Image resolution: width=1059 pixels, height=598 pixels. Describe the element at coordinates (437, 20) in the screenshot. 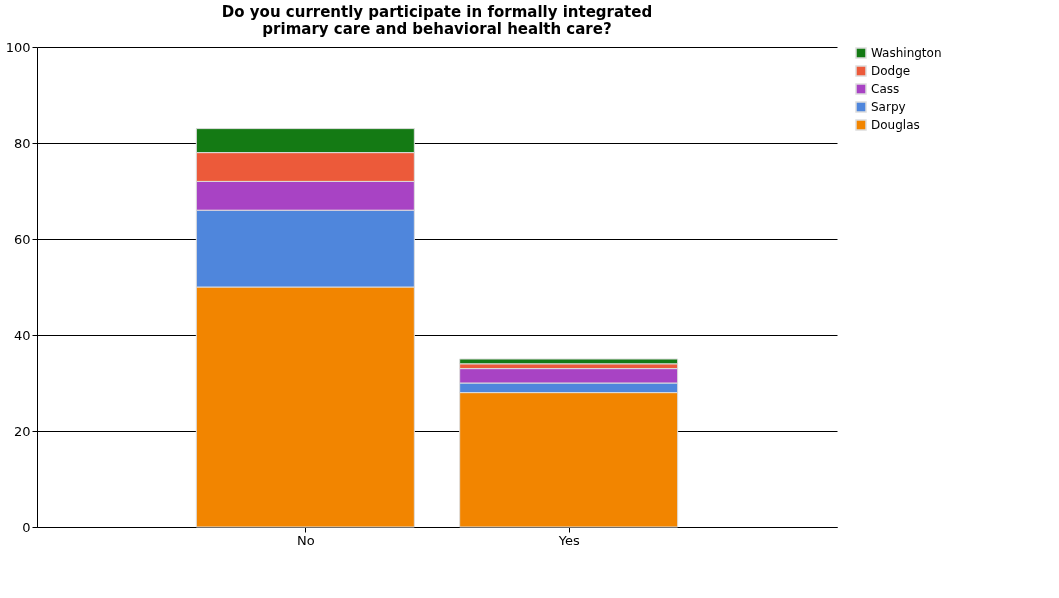

I see `chart-title: Do you currently participate in formally integrated primary care and behavioral health care?` at that location.